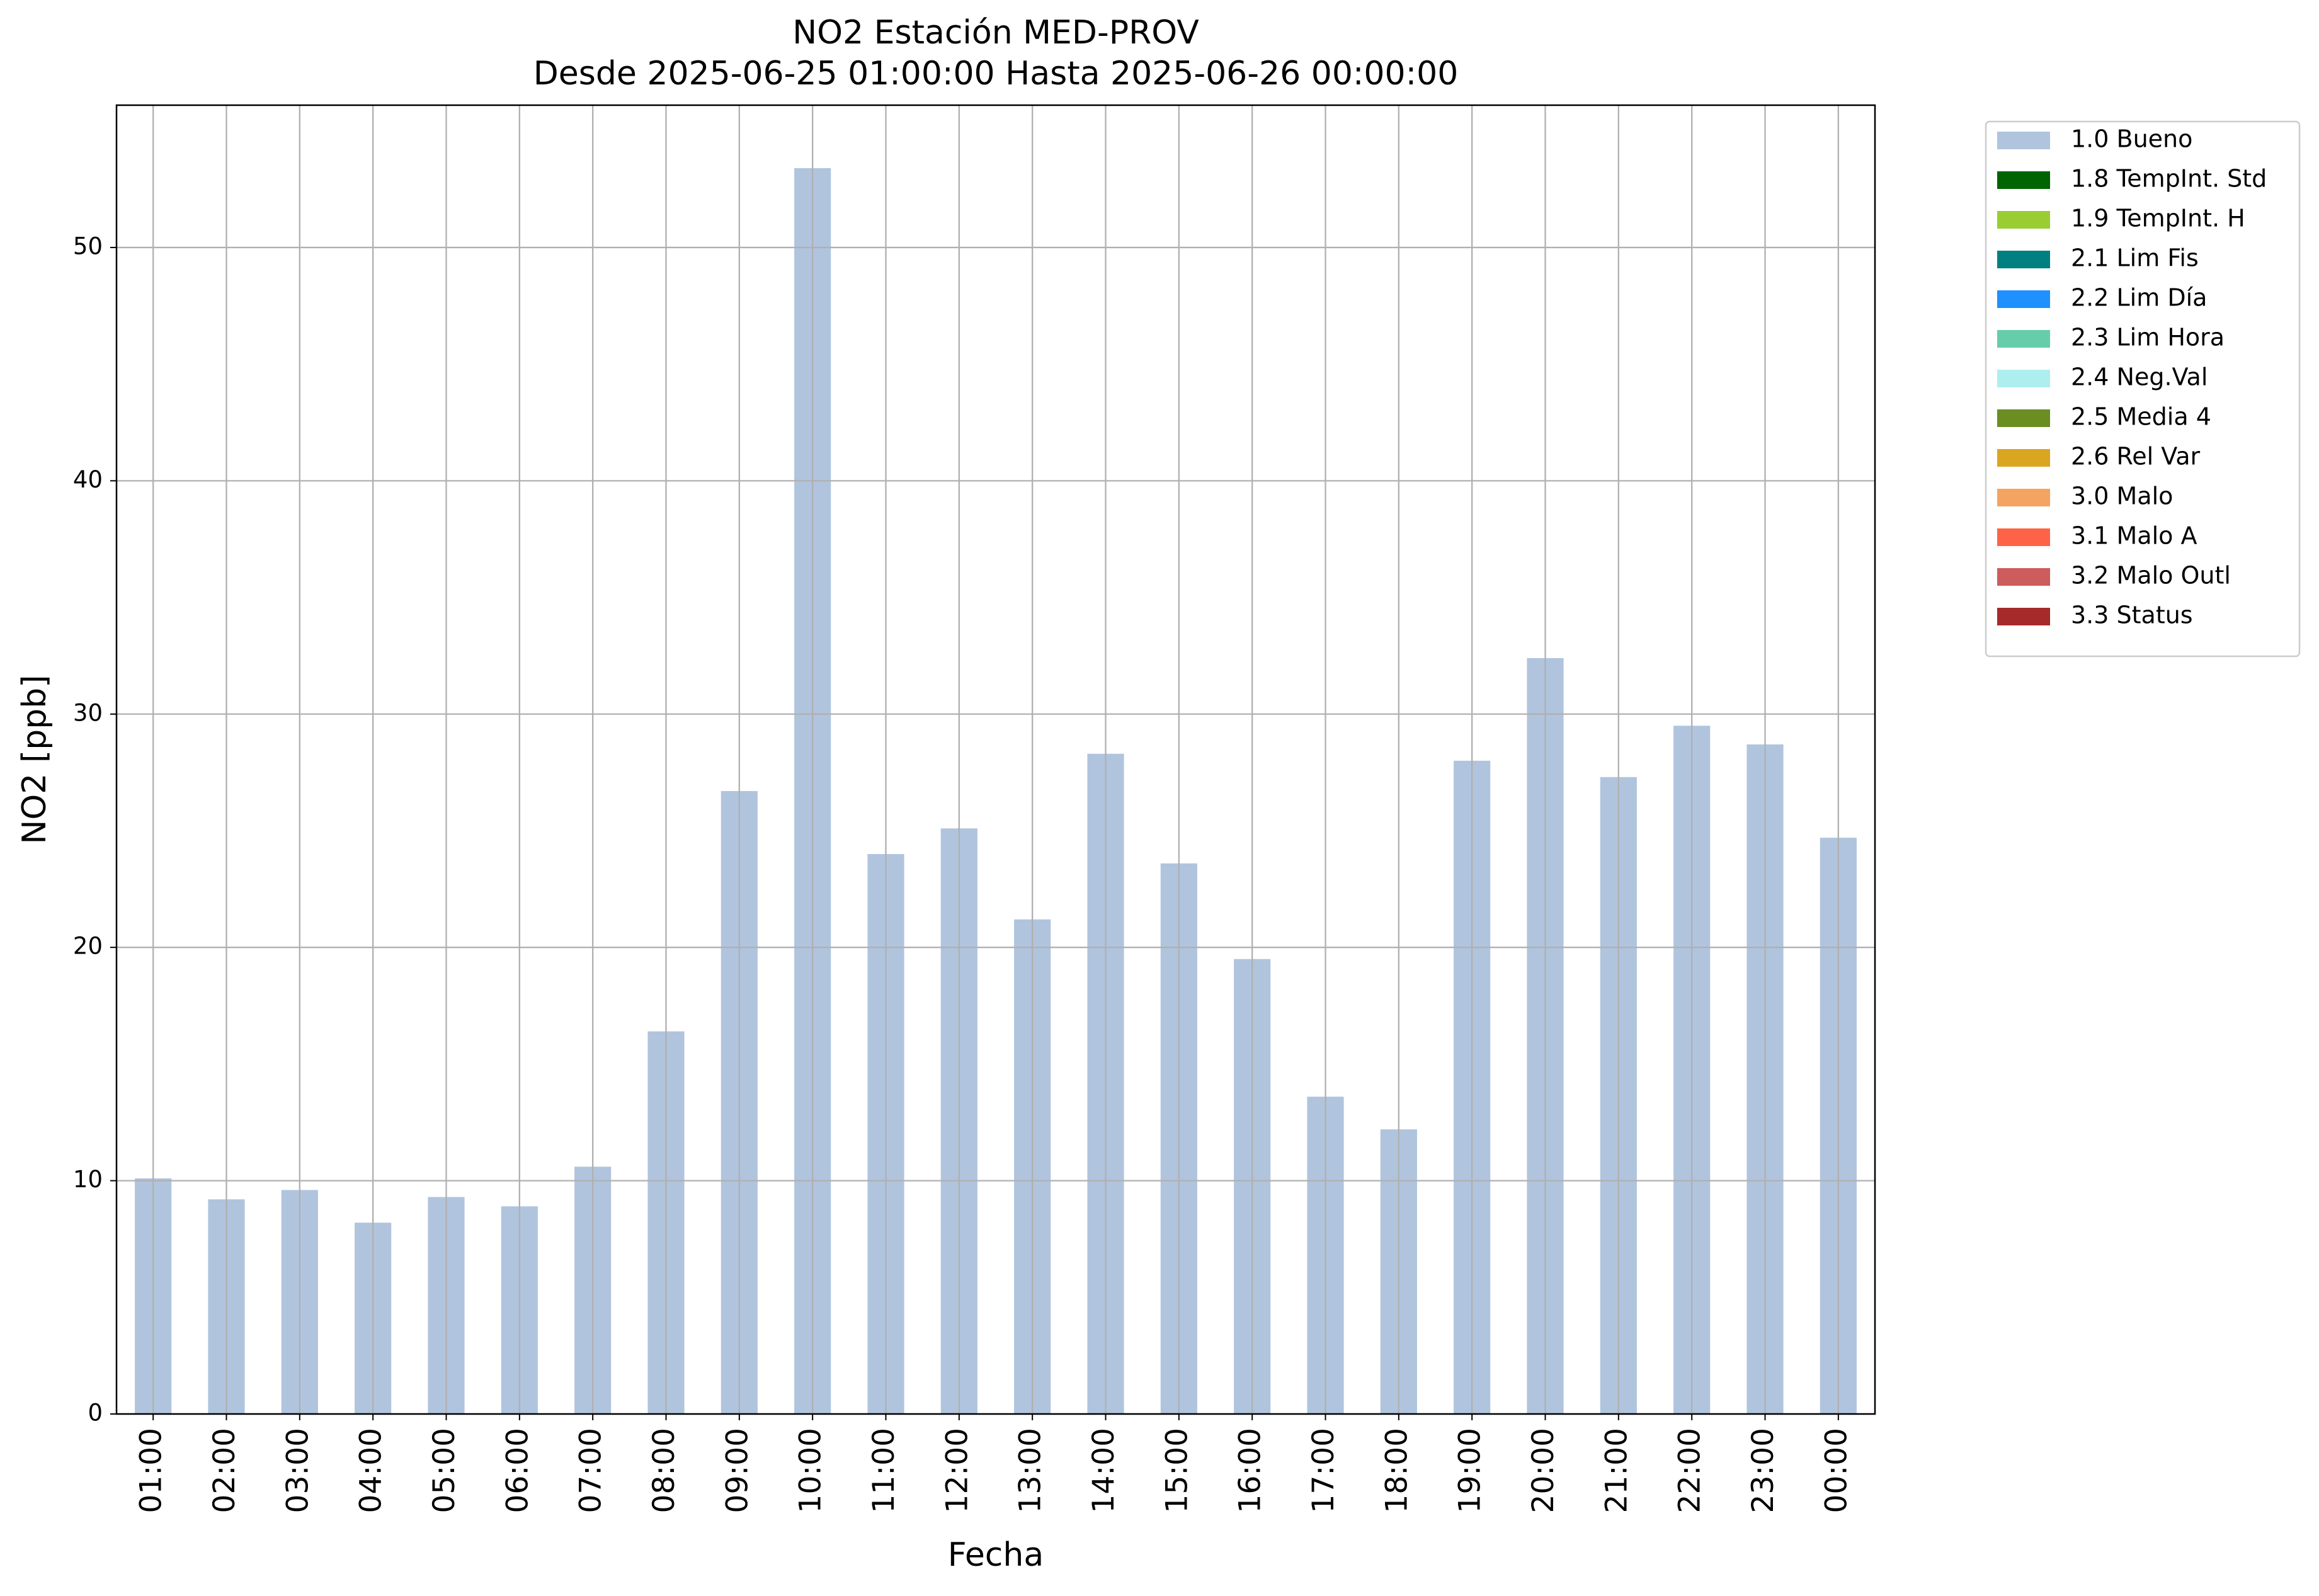 The width and height of the screenshot is (2319, 1596). I want to click on legend-label: 2.5 Media 4, so click(2141, 417).